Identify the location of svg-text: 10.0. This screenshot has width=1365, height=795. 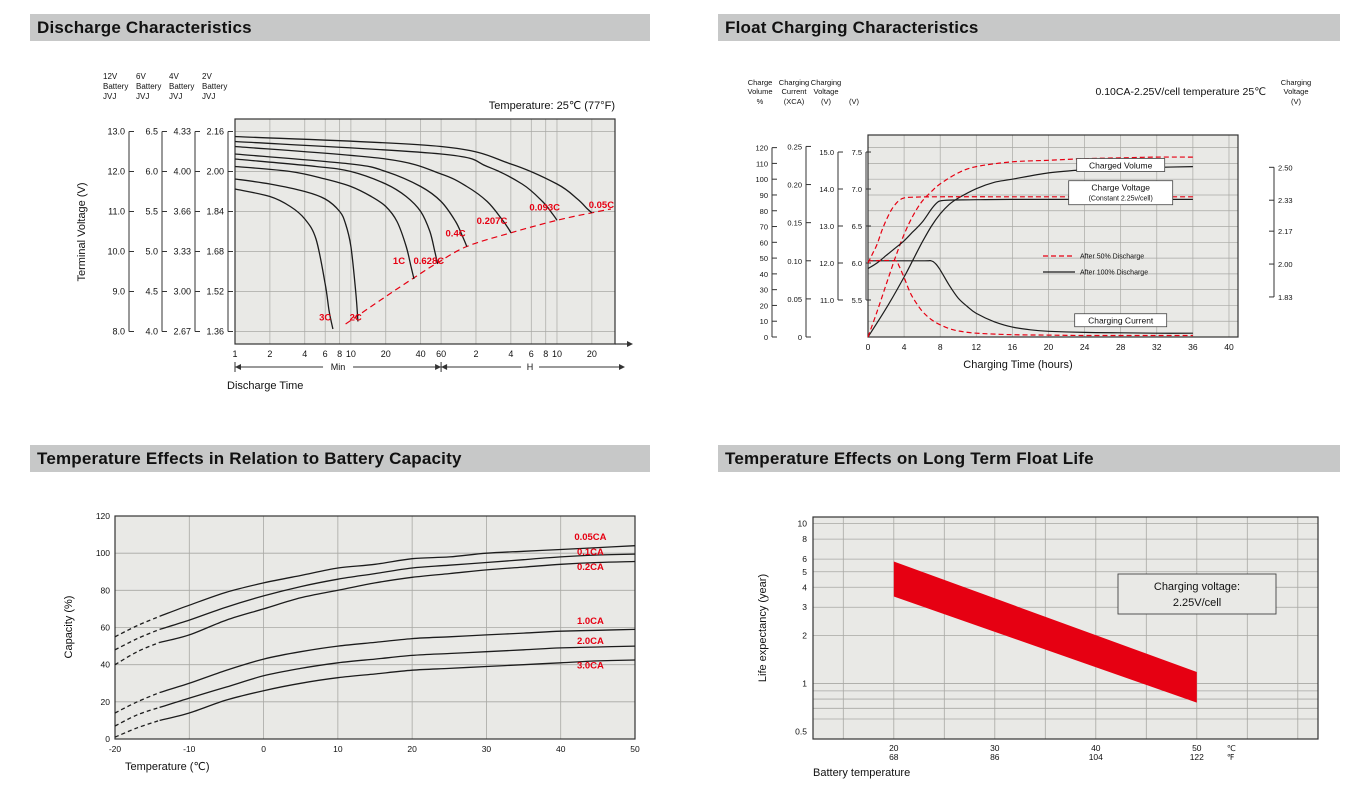
(116, 252).